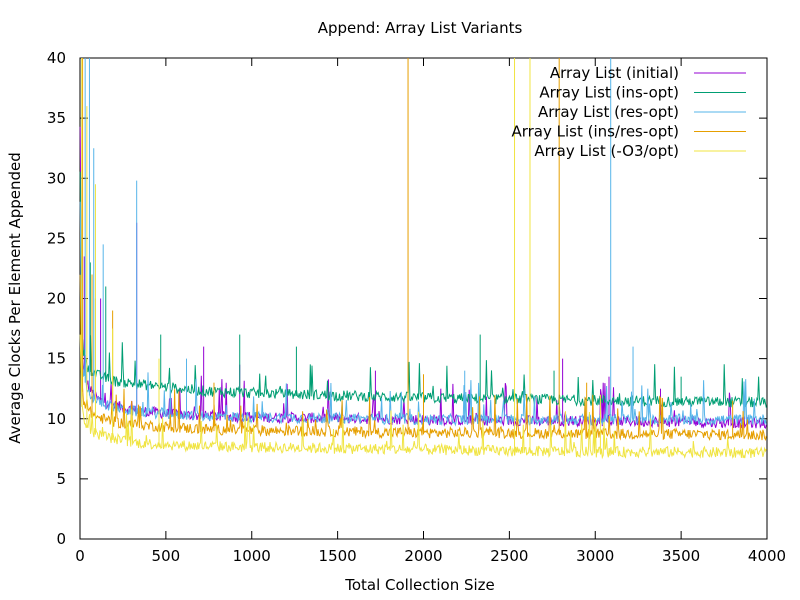  I want to click on legend-label: Array List (initial), so click(614, 73).